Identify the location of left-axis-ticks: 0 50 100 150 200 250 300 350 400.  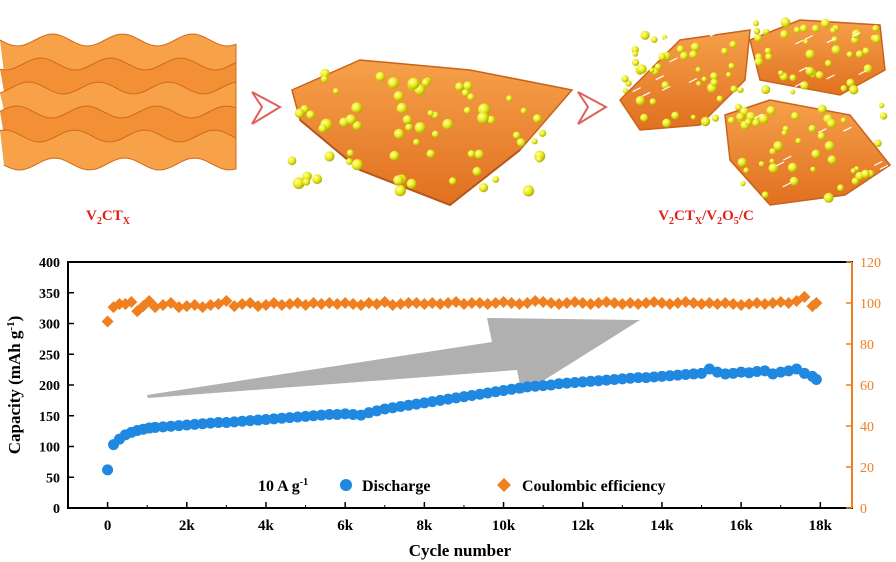
(56, 386).